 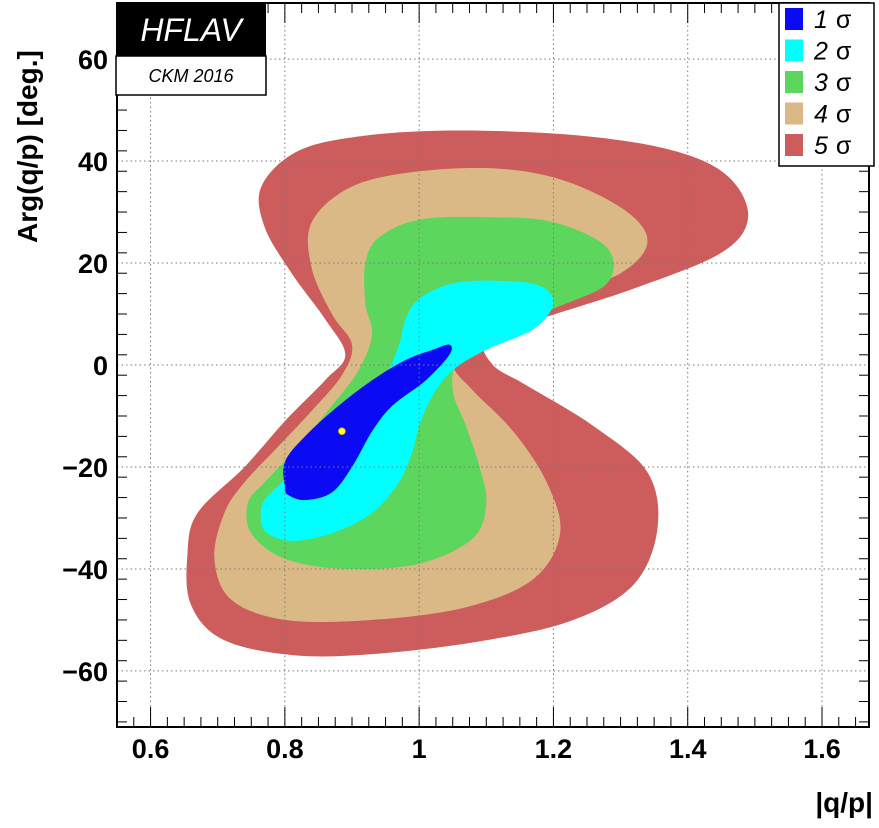 What do you see at coordinates (85, 570) in the screenshot?
I see `y-tick-label: −40` at bounding box center [85, 570].